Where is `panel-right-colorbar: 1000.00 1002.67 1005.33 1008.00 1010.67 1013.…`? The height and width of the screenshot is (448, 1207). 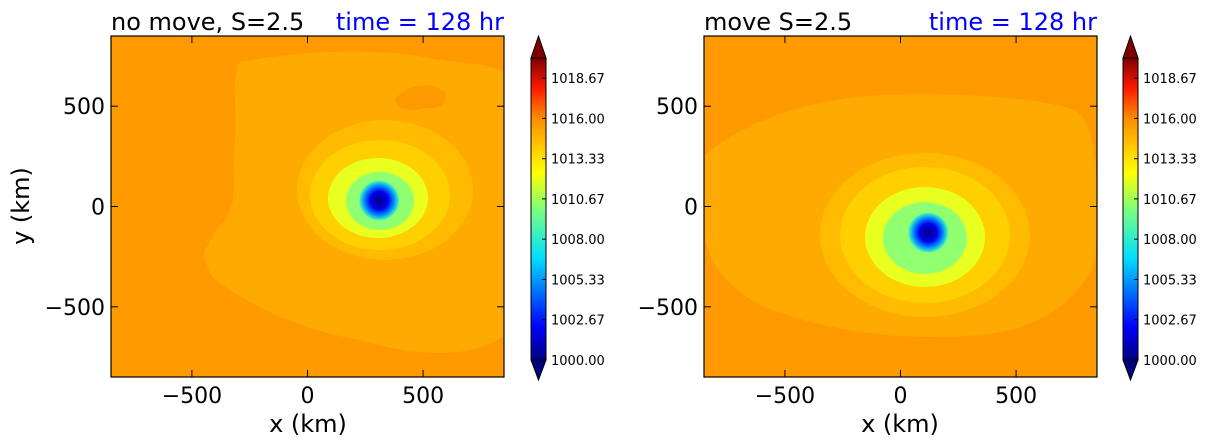
panel-right-colorbar: 1000.00 1002.67 1005.33 1008.00 1010.67 1013.… is located at coordinates (1159, 208).